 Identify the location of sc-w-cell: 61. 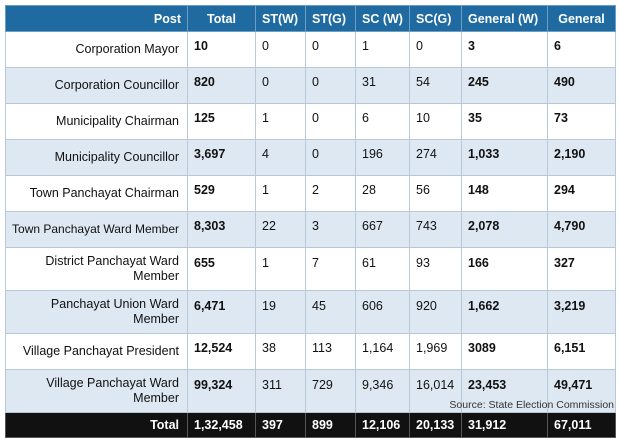
(382, 269).